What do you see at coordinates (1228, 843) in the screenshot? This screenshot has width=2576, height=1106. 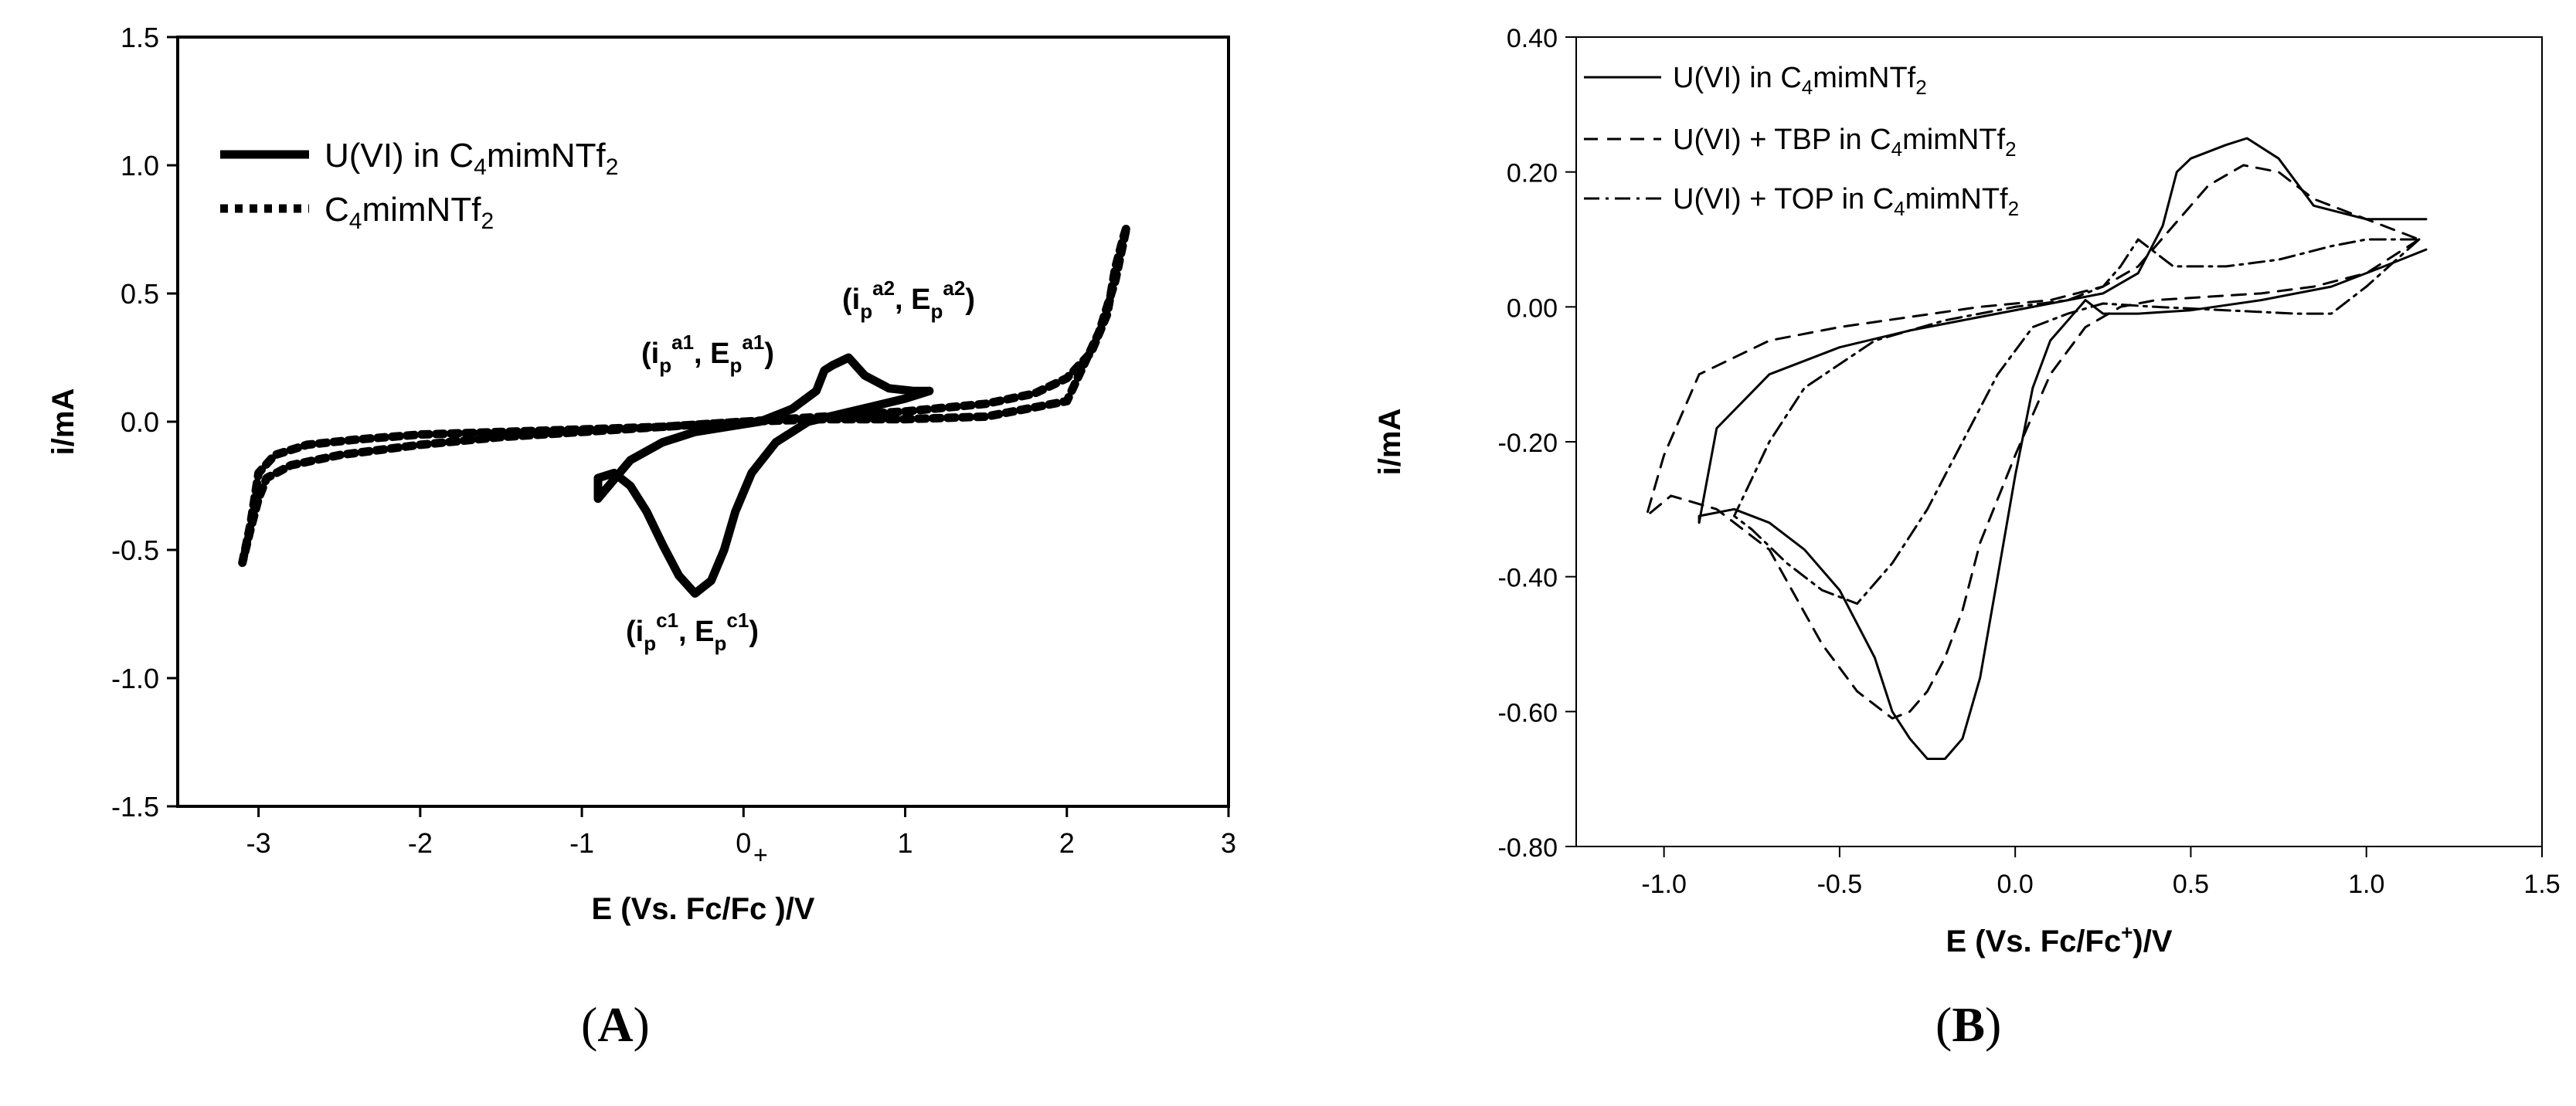 I see `x-tick-label: 3` at bounding box center [1228, 843].